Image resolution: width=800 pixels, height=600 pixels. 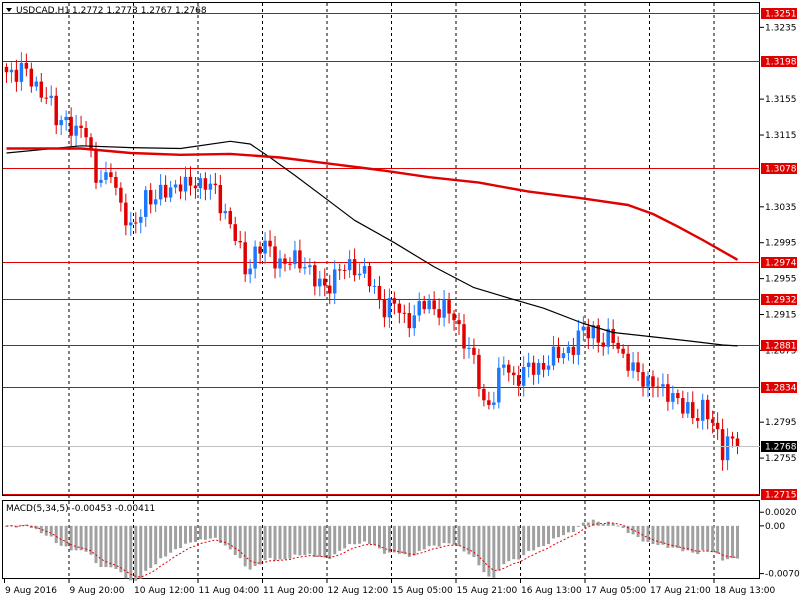 What do you see at coordinates (372, 550) in the screenshot?
I see `macd-histogram` at bounding box center [372, 550].